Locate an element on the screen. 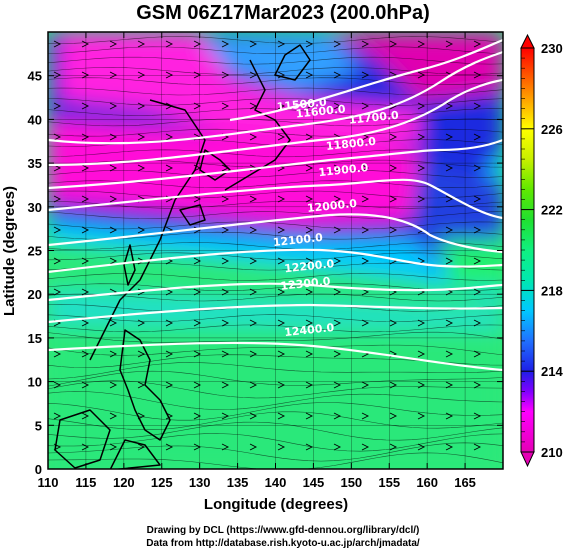  contour-label: 11800.0 is located at coordinates (351, 144).